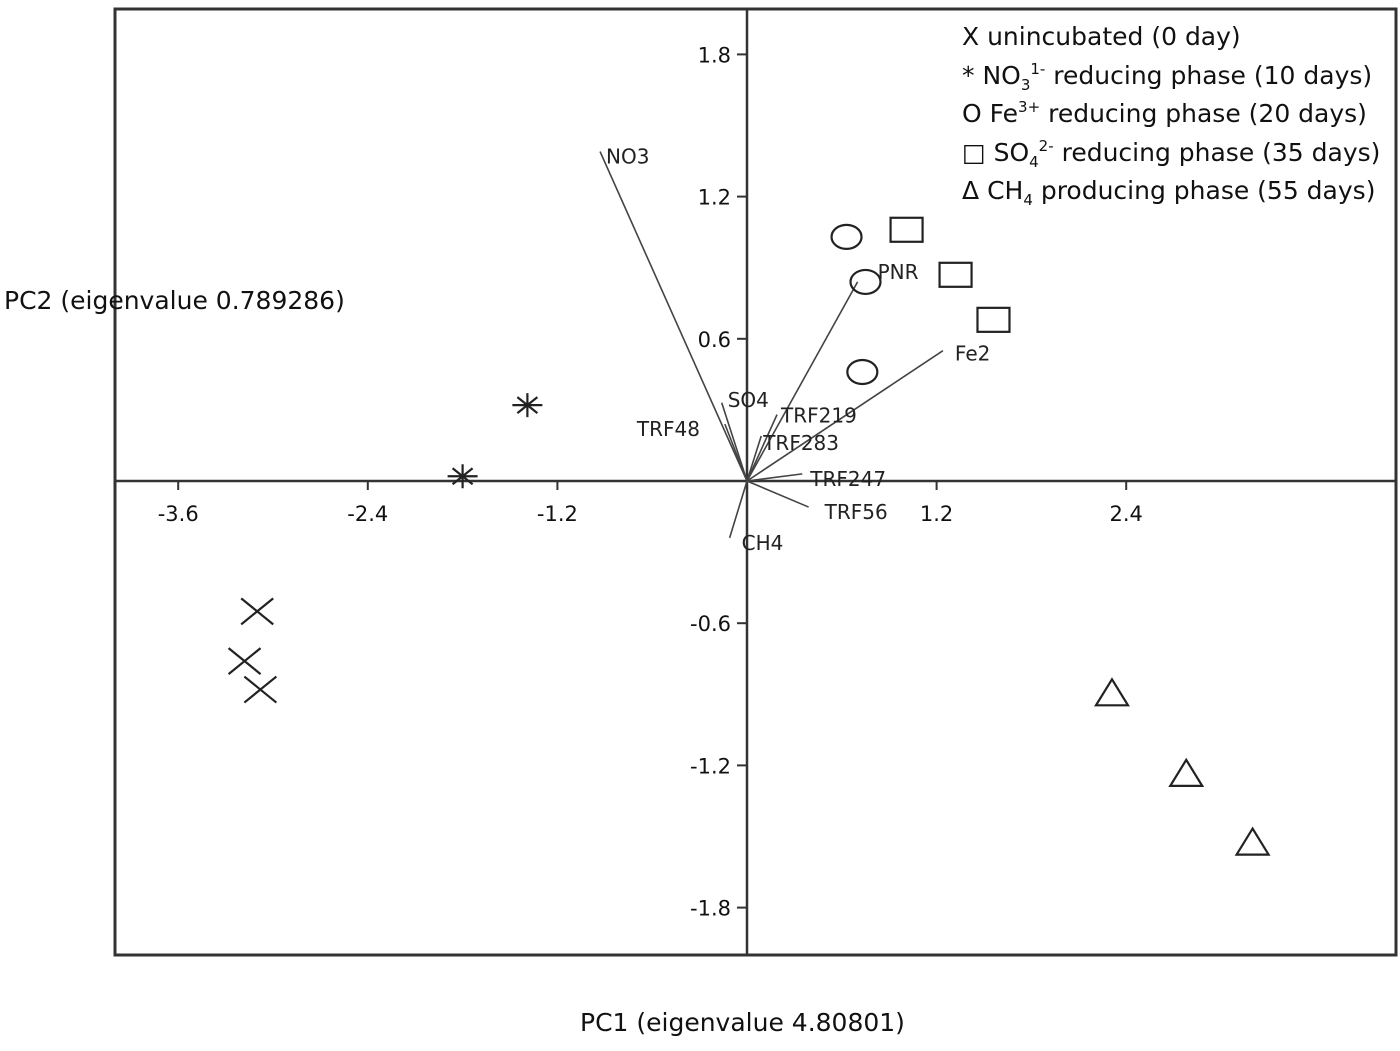  What do you see at coordinates (1011, 152) in the screenshot?
I see `legend-label: SO` at bounding box center [1011, 152].